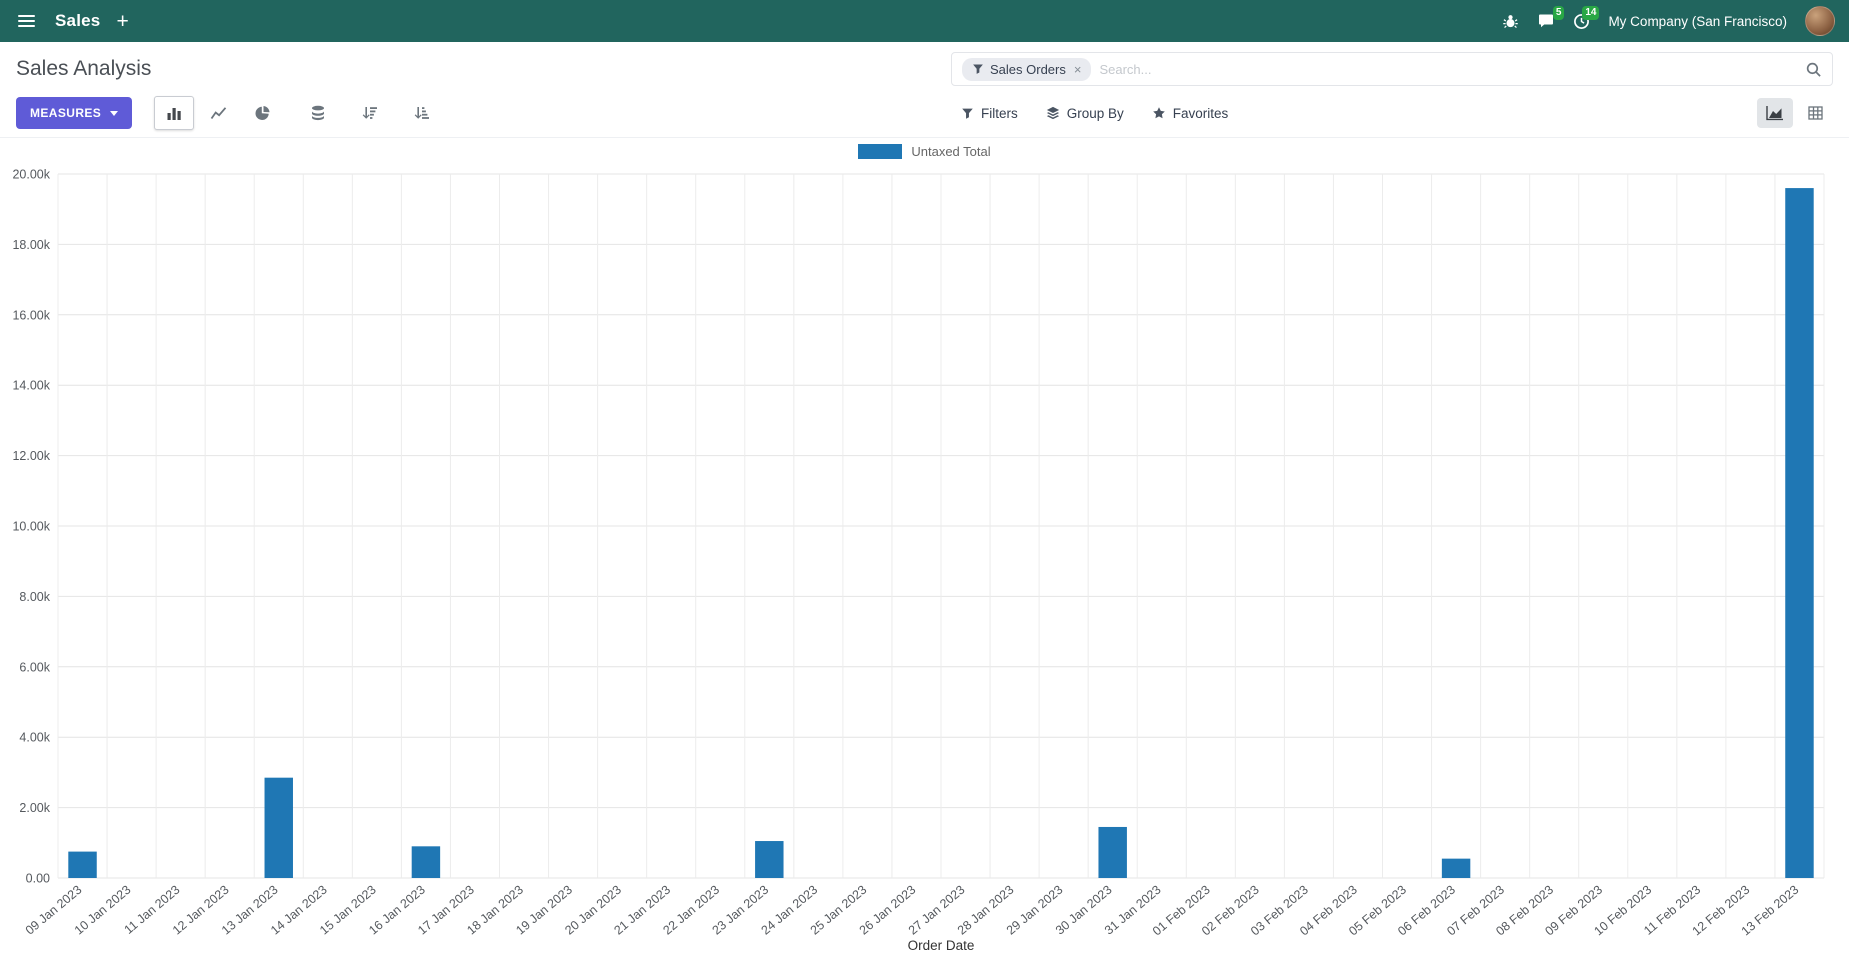 The width and height of the screenshot is (1849, 958). I want to click on chevron-down-icon, so click(114, 113).